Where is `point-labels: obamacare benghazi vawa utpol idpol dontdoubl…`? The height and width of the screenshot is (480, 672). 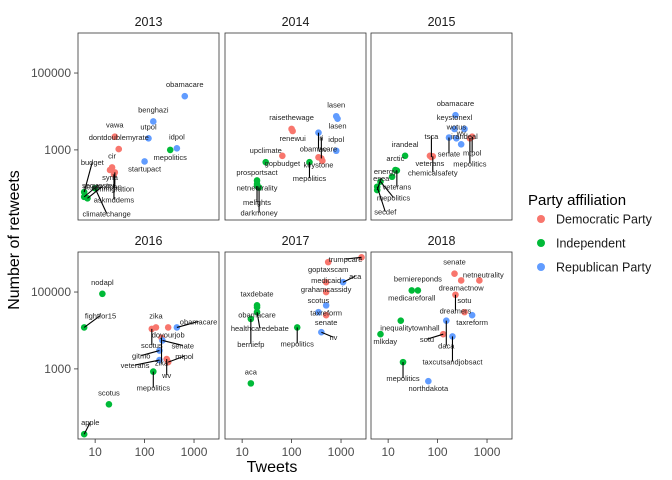
point-labels: obamacare benghazi vawa utpol idpol dontdoubl… is located at coordinates (142, 149).